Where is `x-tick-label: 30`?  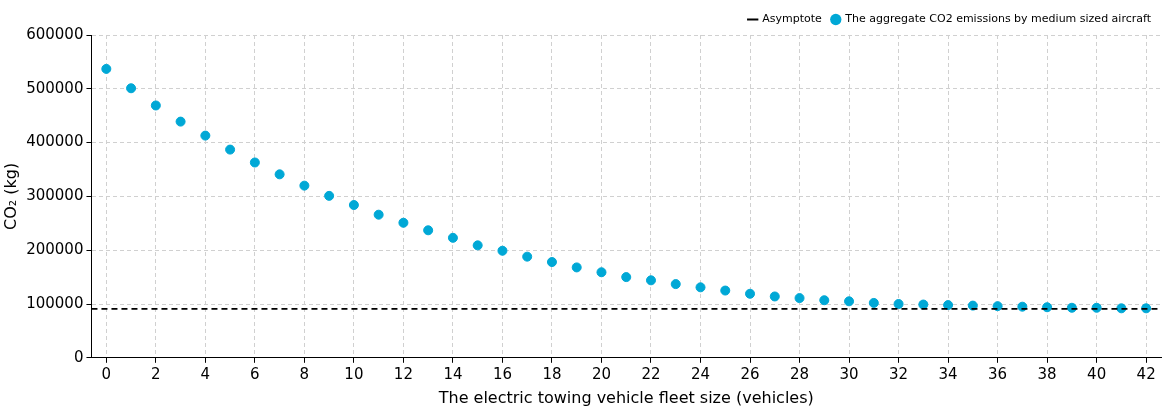
x-tick-label: 30 is located at coordinates (849, 373).